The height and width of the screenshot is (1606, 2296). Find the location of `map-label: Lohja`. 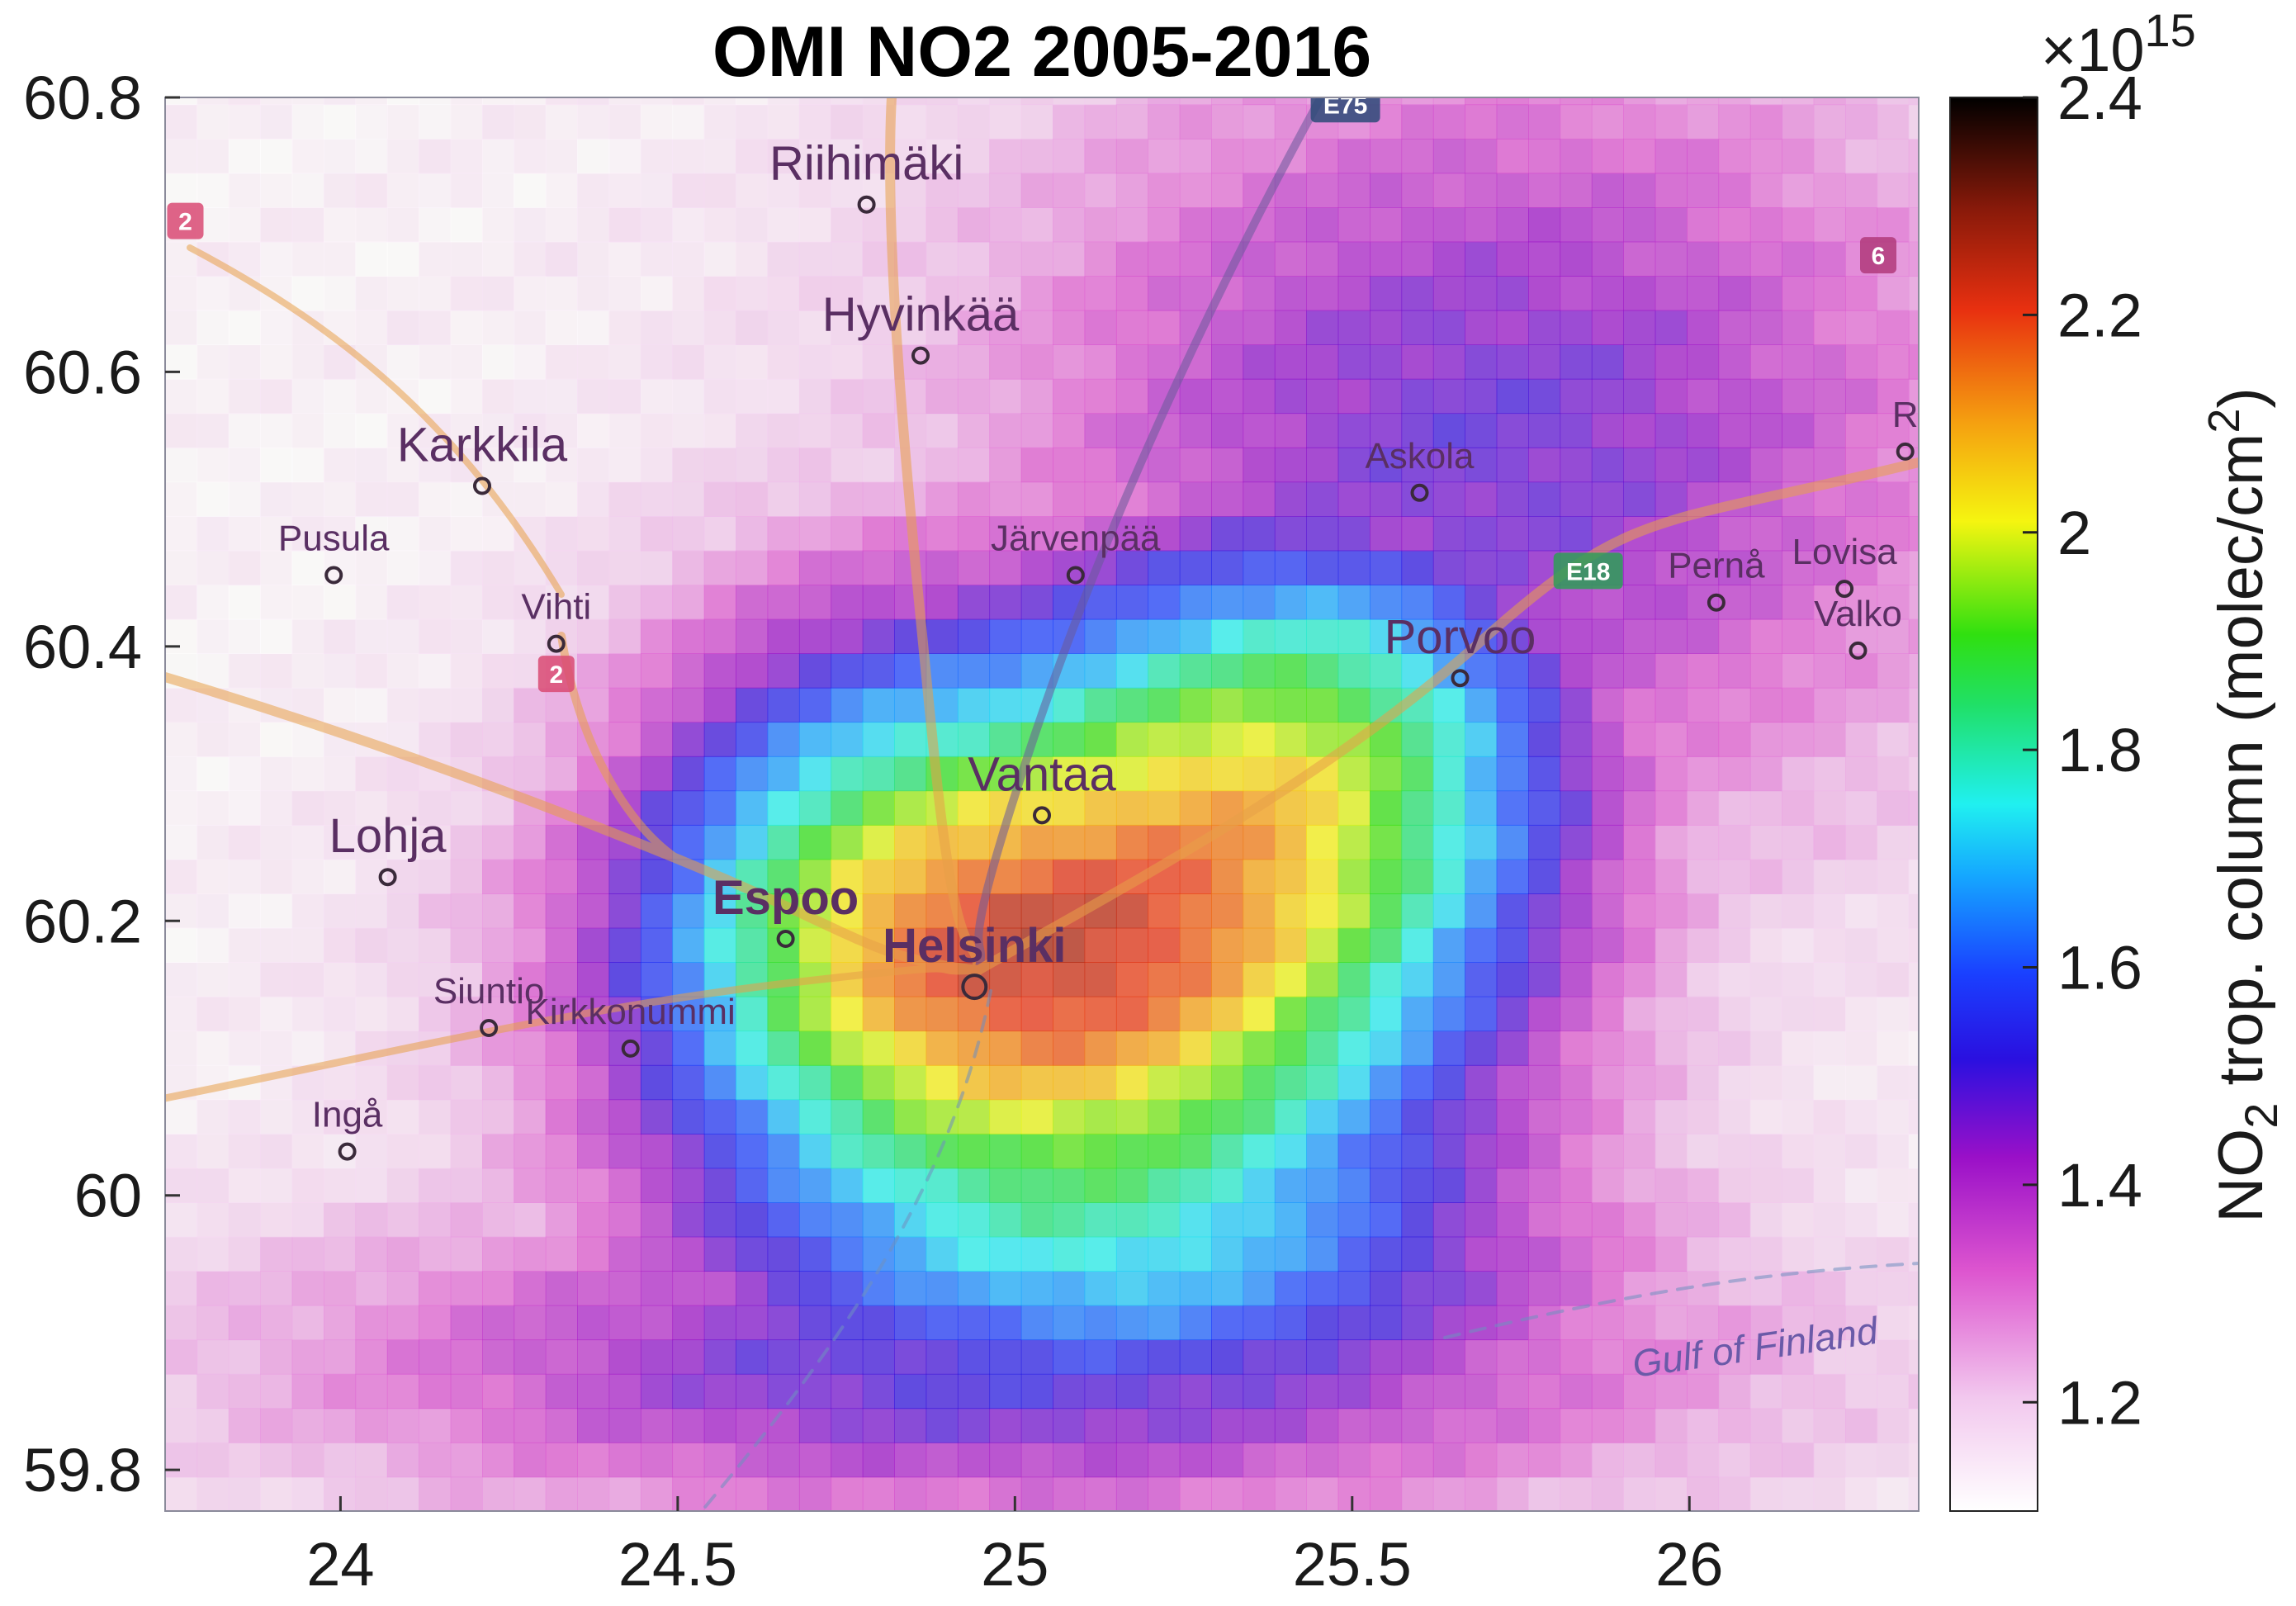

map-label: Lohja is located at coordinates (388, 848).